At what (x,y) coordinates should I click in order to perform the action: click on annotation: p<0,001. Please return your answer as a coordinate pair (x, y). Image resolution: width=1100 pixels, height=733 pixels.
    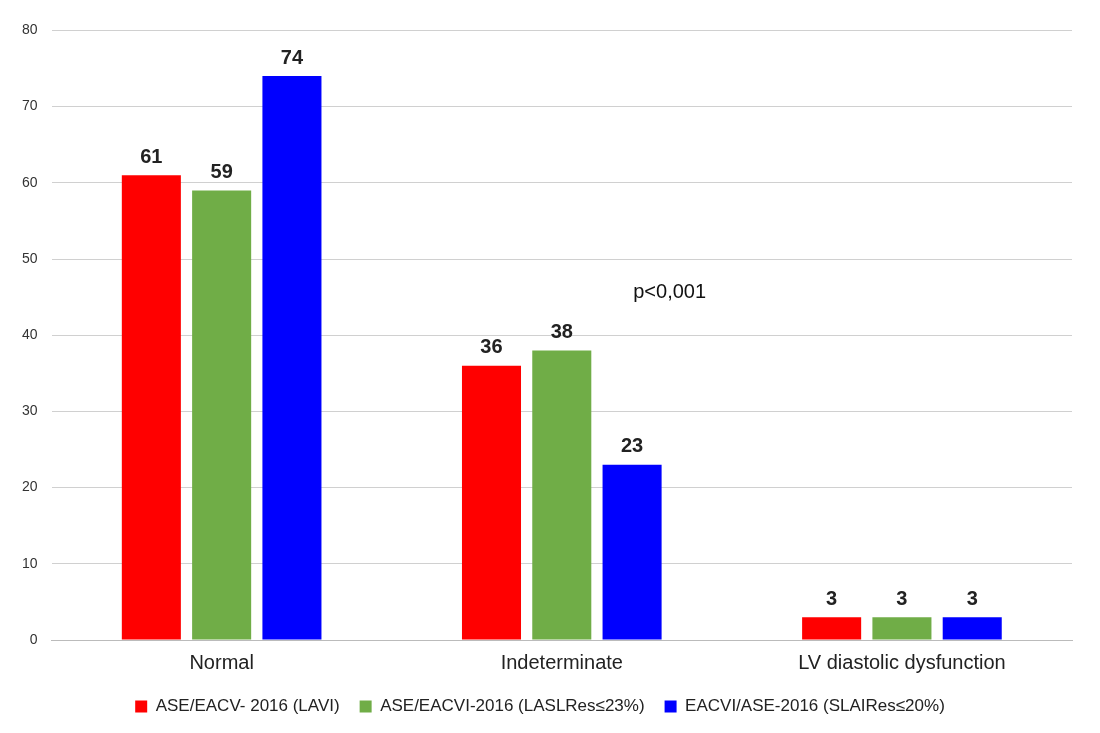
    Looking at the image, I should click on (670, 291).